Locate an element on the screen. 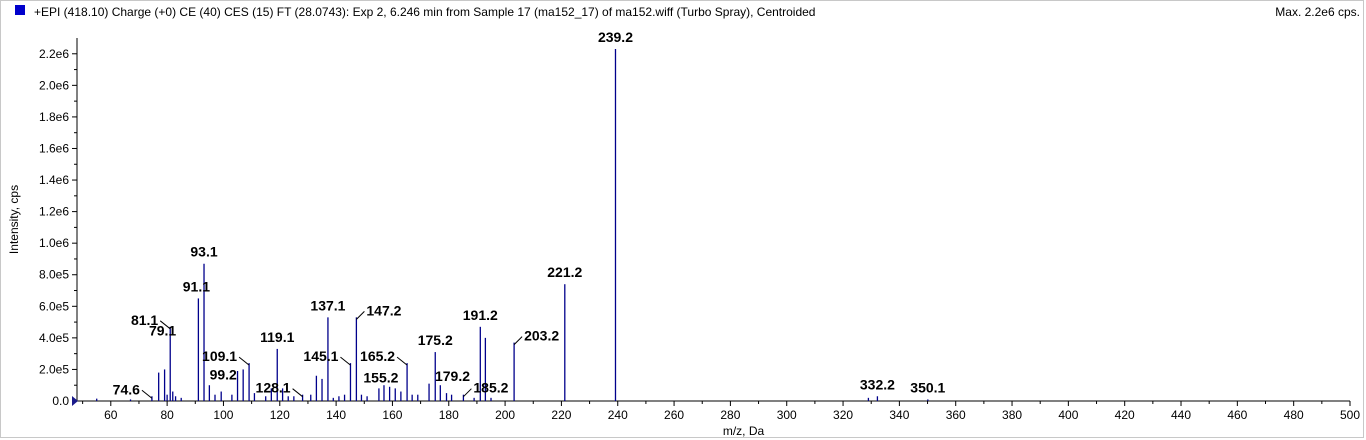 This screenshot has height=440, width=1366. peak-label: 145.1 is located at coordinates (320, 356).